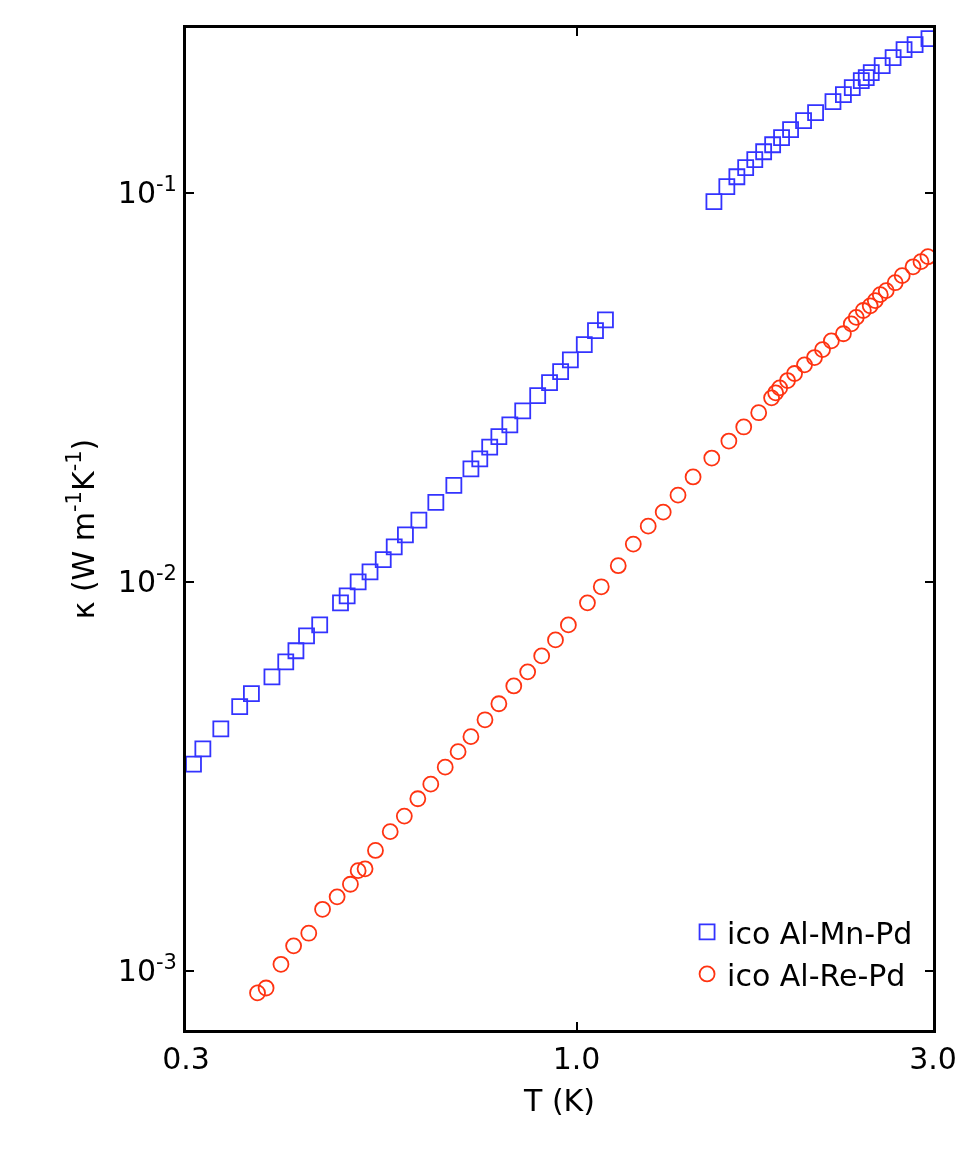  What do you see at coordinates (147, 580) in the screenshot?
I see `y-tick-label: 10$^{-2}$` at bounding box center [147, 580].